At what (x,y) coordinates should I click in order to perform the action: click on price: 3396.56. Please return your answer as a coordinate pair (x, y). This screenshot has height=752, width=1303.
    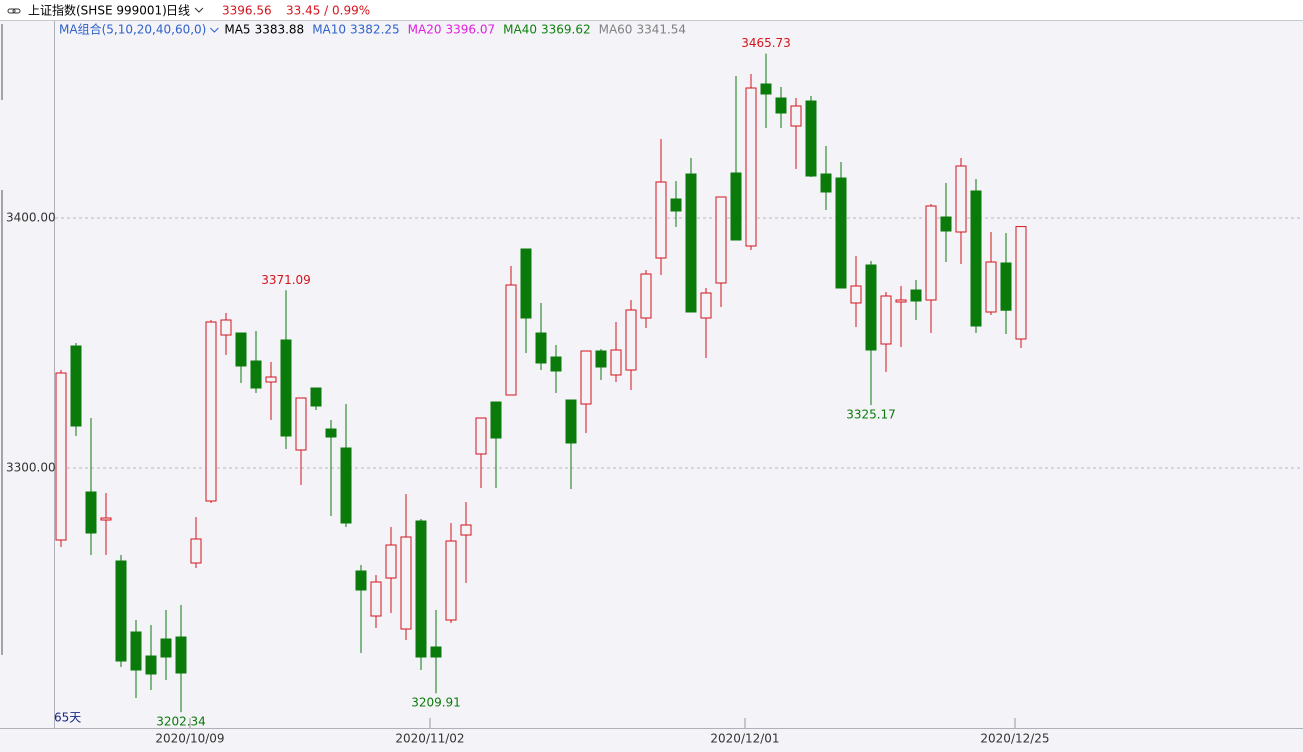
    Looking at the image, I should click on (247, 11).